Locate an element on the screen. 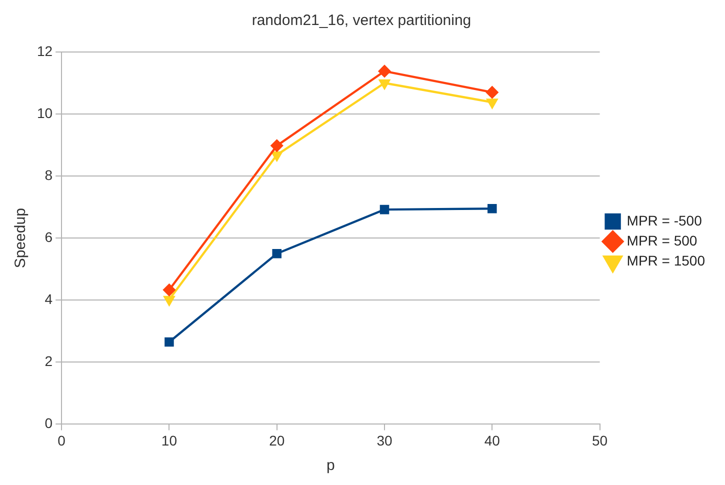  legend-label: MPR = 1500 is located at coordinates (666, 260).